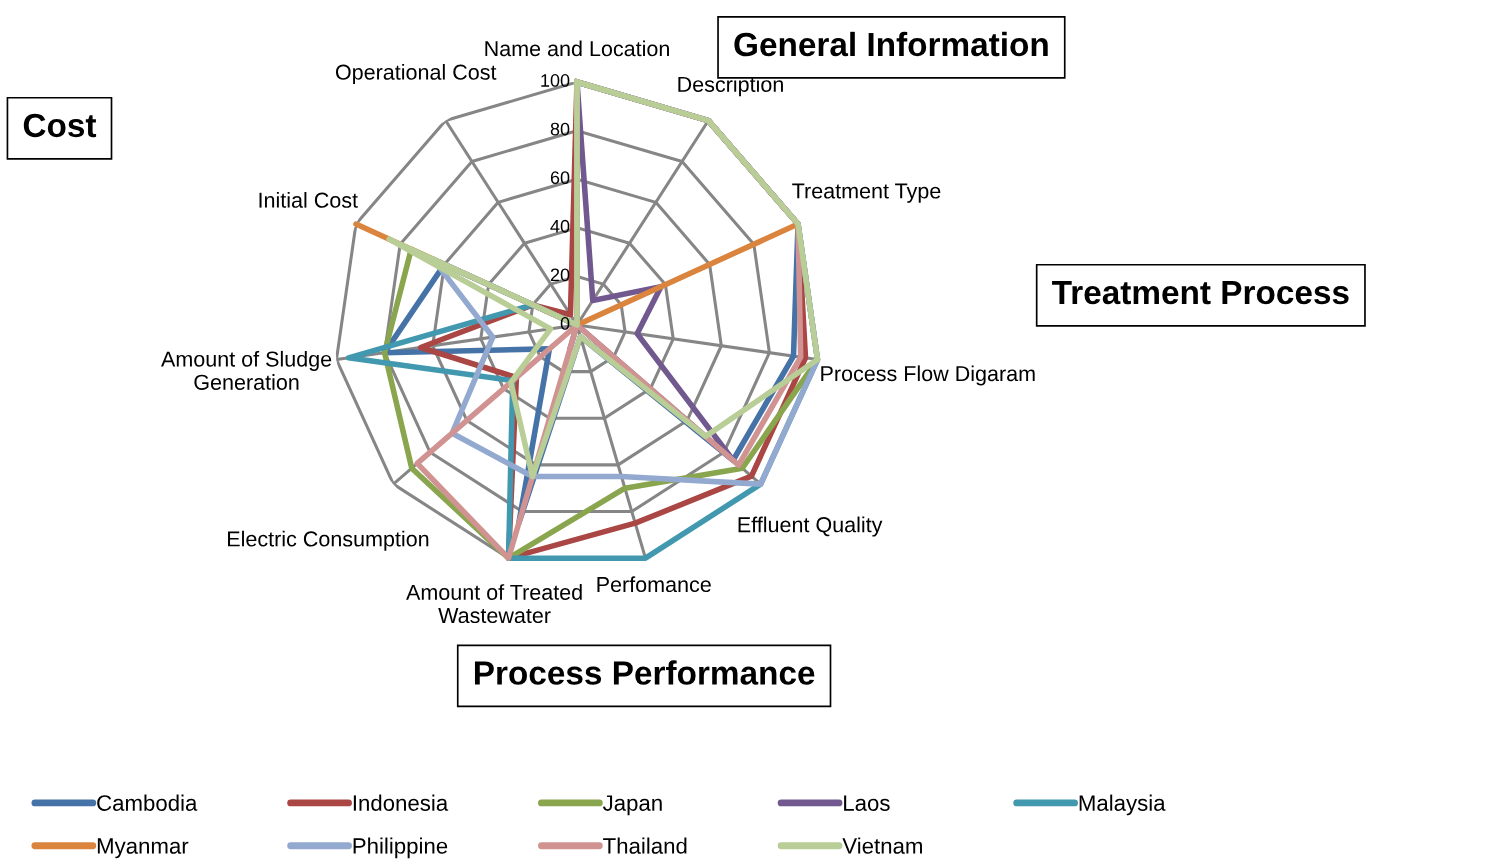 This screenshot has width=1496, height=861. What do you see at coordinates (1122, 805) in the screenshot?
I see `legend-label: Malaysia` at bounding box center [1122, 805].